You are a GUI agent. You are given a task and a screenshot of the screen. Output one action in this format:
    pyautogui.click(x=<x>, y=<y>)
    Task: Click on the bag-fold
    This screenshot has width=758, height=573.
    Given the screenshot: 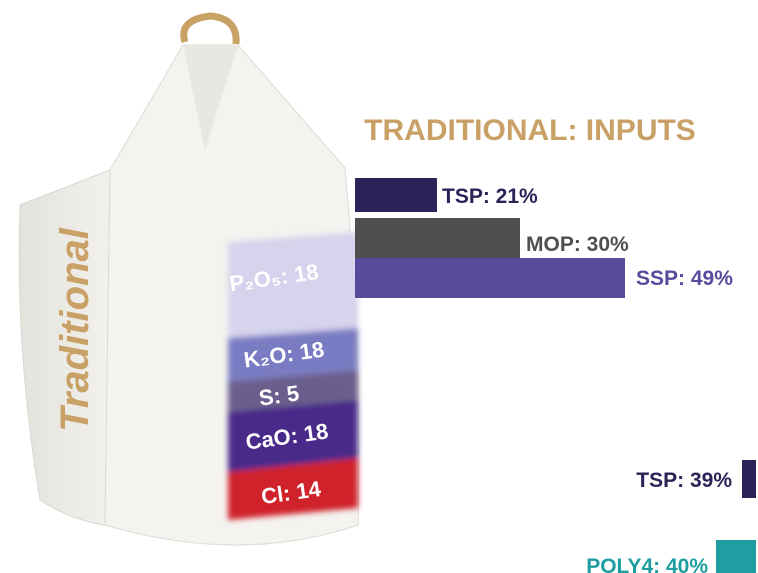 What is the action you would take?
    pyautogui.click(x=210, y=97)
    